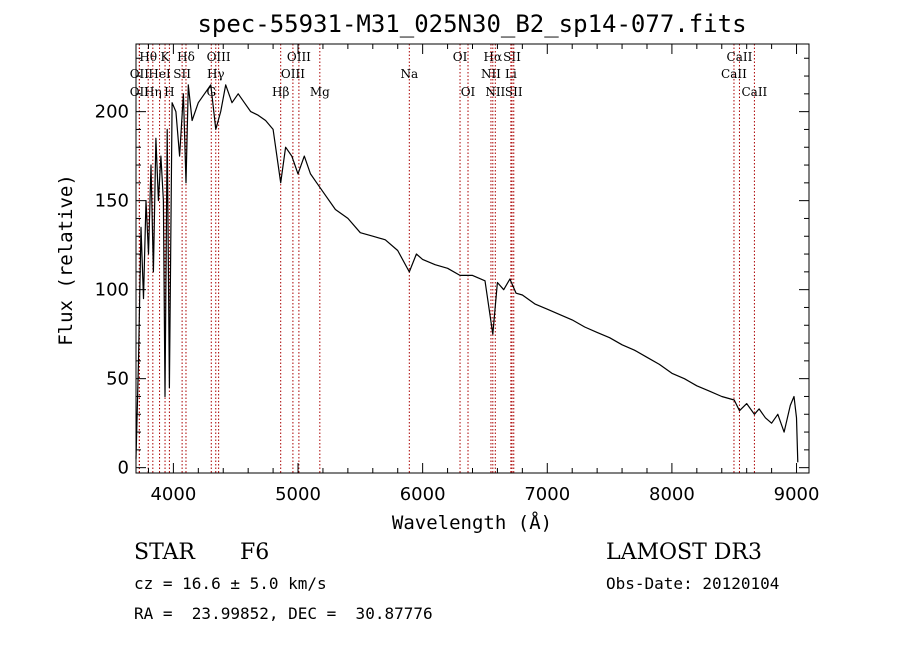 The width and height of the screenshot is (900, 654). Describe the element at coordinates (511, 74) in the screenshot. I see `line-marker-label-23: Li` at that location.